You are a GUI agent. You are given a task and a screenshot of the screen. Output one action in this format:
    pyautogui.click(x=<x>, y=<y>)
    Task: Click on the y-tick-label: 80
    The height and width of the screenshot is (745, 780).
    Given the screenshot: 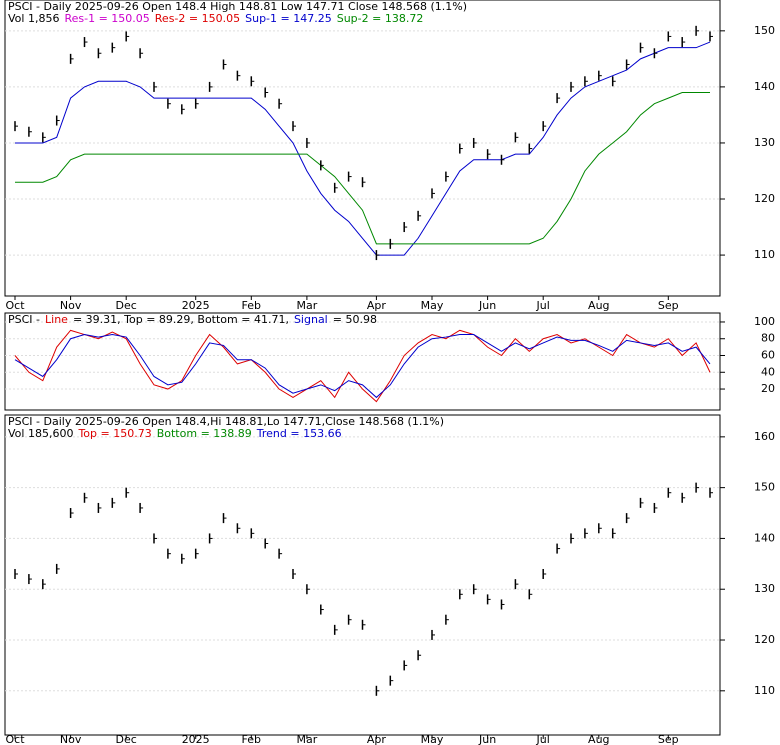 What is the action you would take?
    pyautogui.click(x=768, y=338)
    